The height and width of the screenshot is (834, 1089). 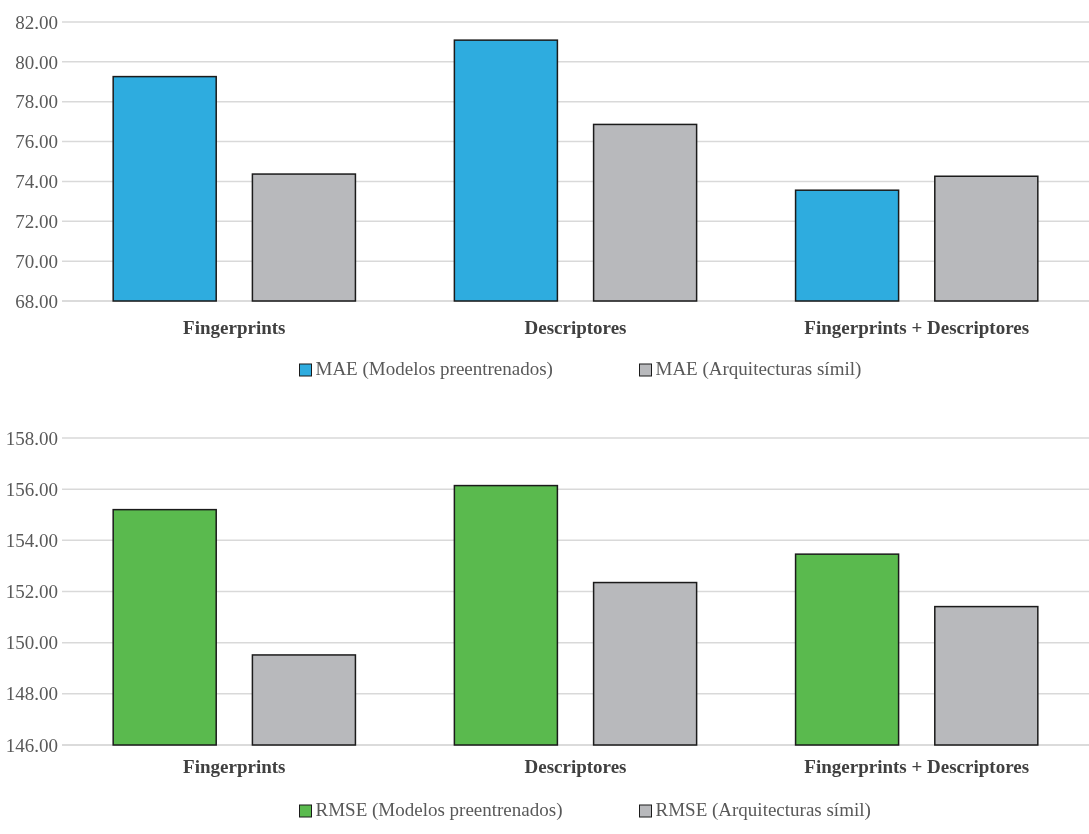 What do you see at coordinates (758, 369) in the screenshot?
I see `legend-label: MAE (Arquitecturas símil)` at bounding box center [758, 369].